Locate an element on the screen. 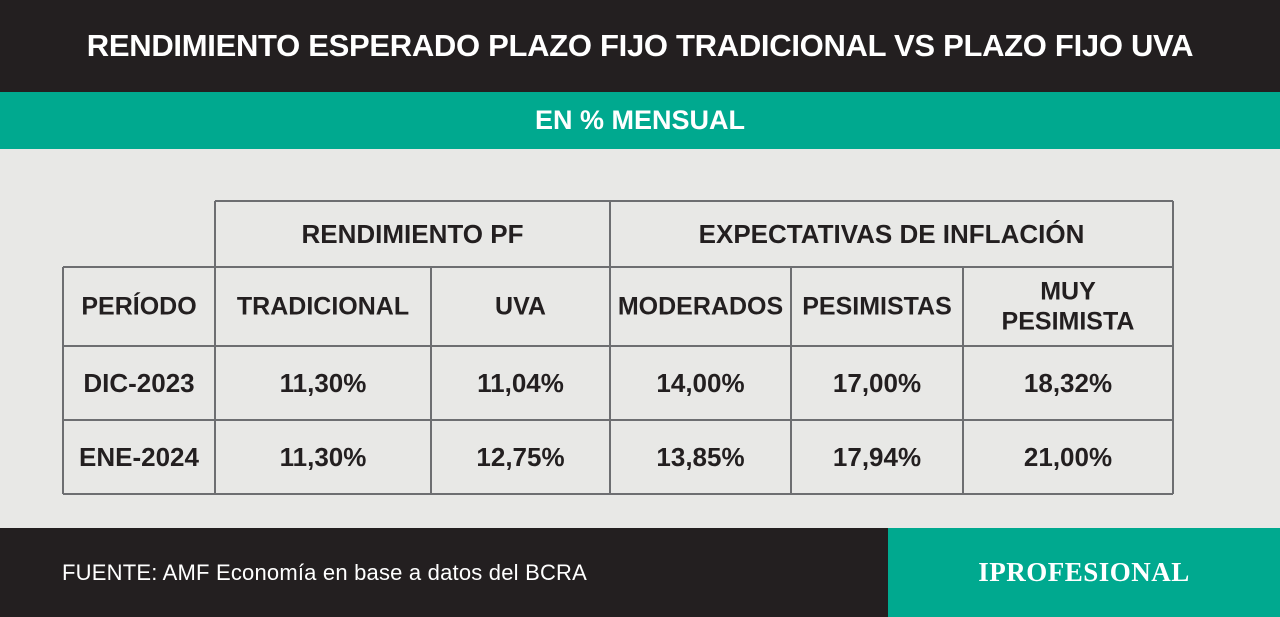 The image size is (1280, 617). column-header-muy-pesimista-line2: PESIMISTA is located at coordinates (1068, 322).